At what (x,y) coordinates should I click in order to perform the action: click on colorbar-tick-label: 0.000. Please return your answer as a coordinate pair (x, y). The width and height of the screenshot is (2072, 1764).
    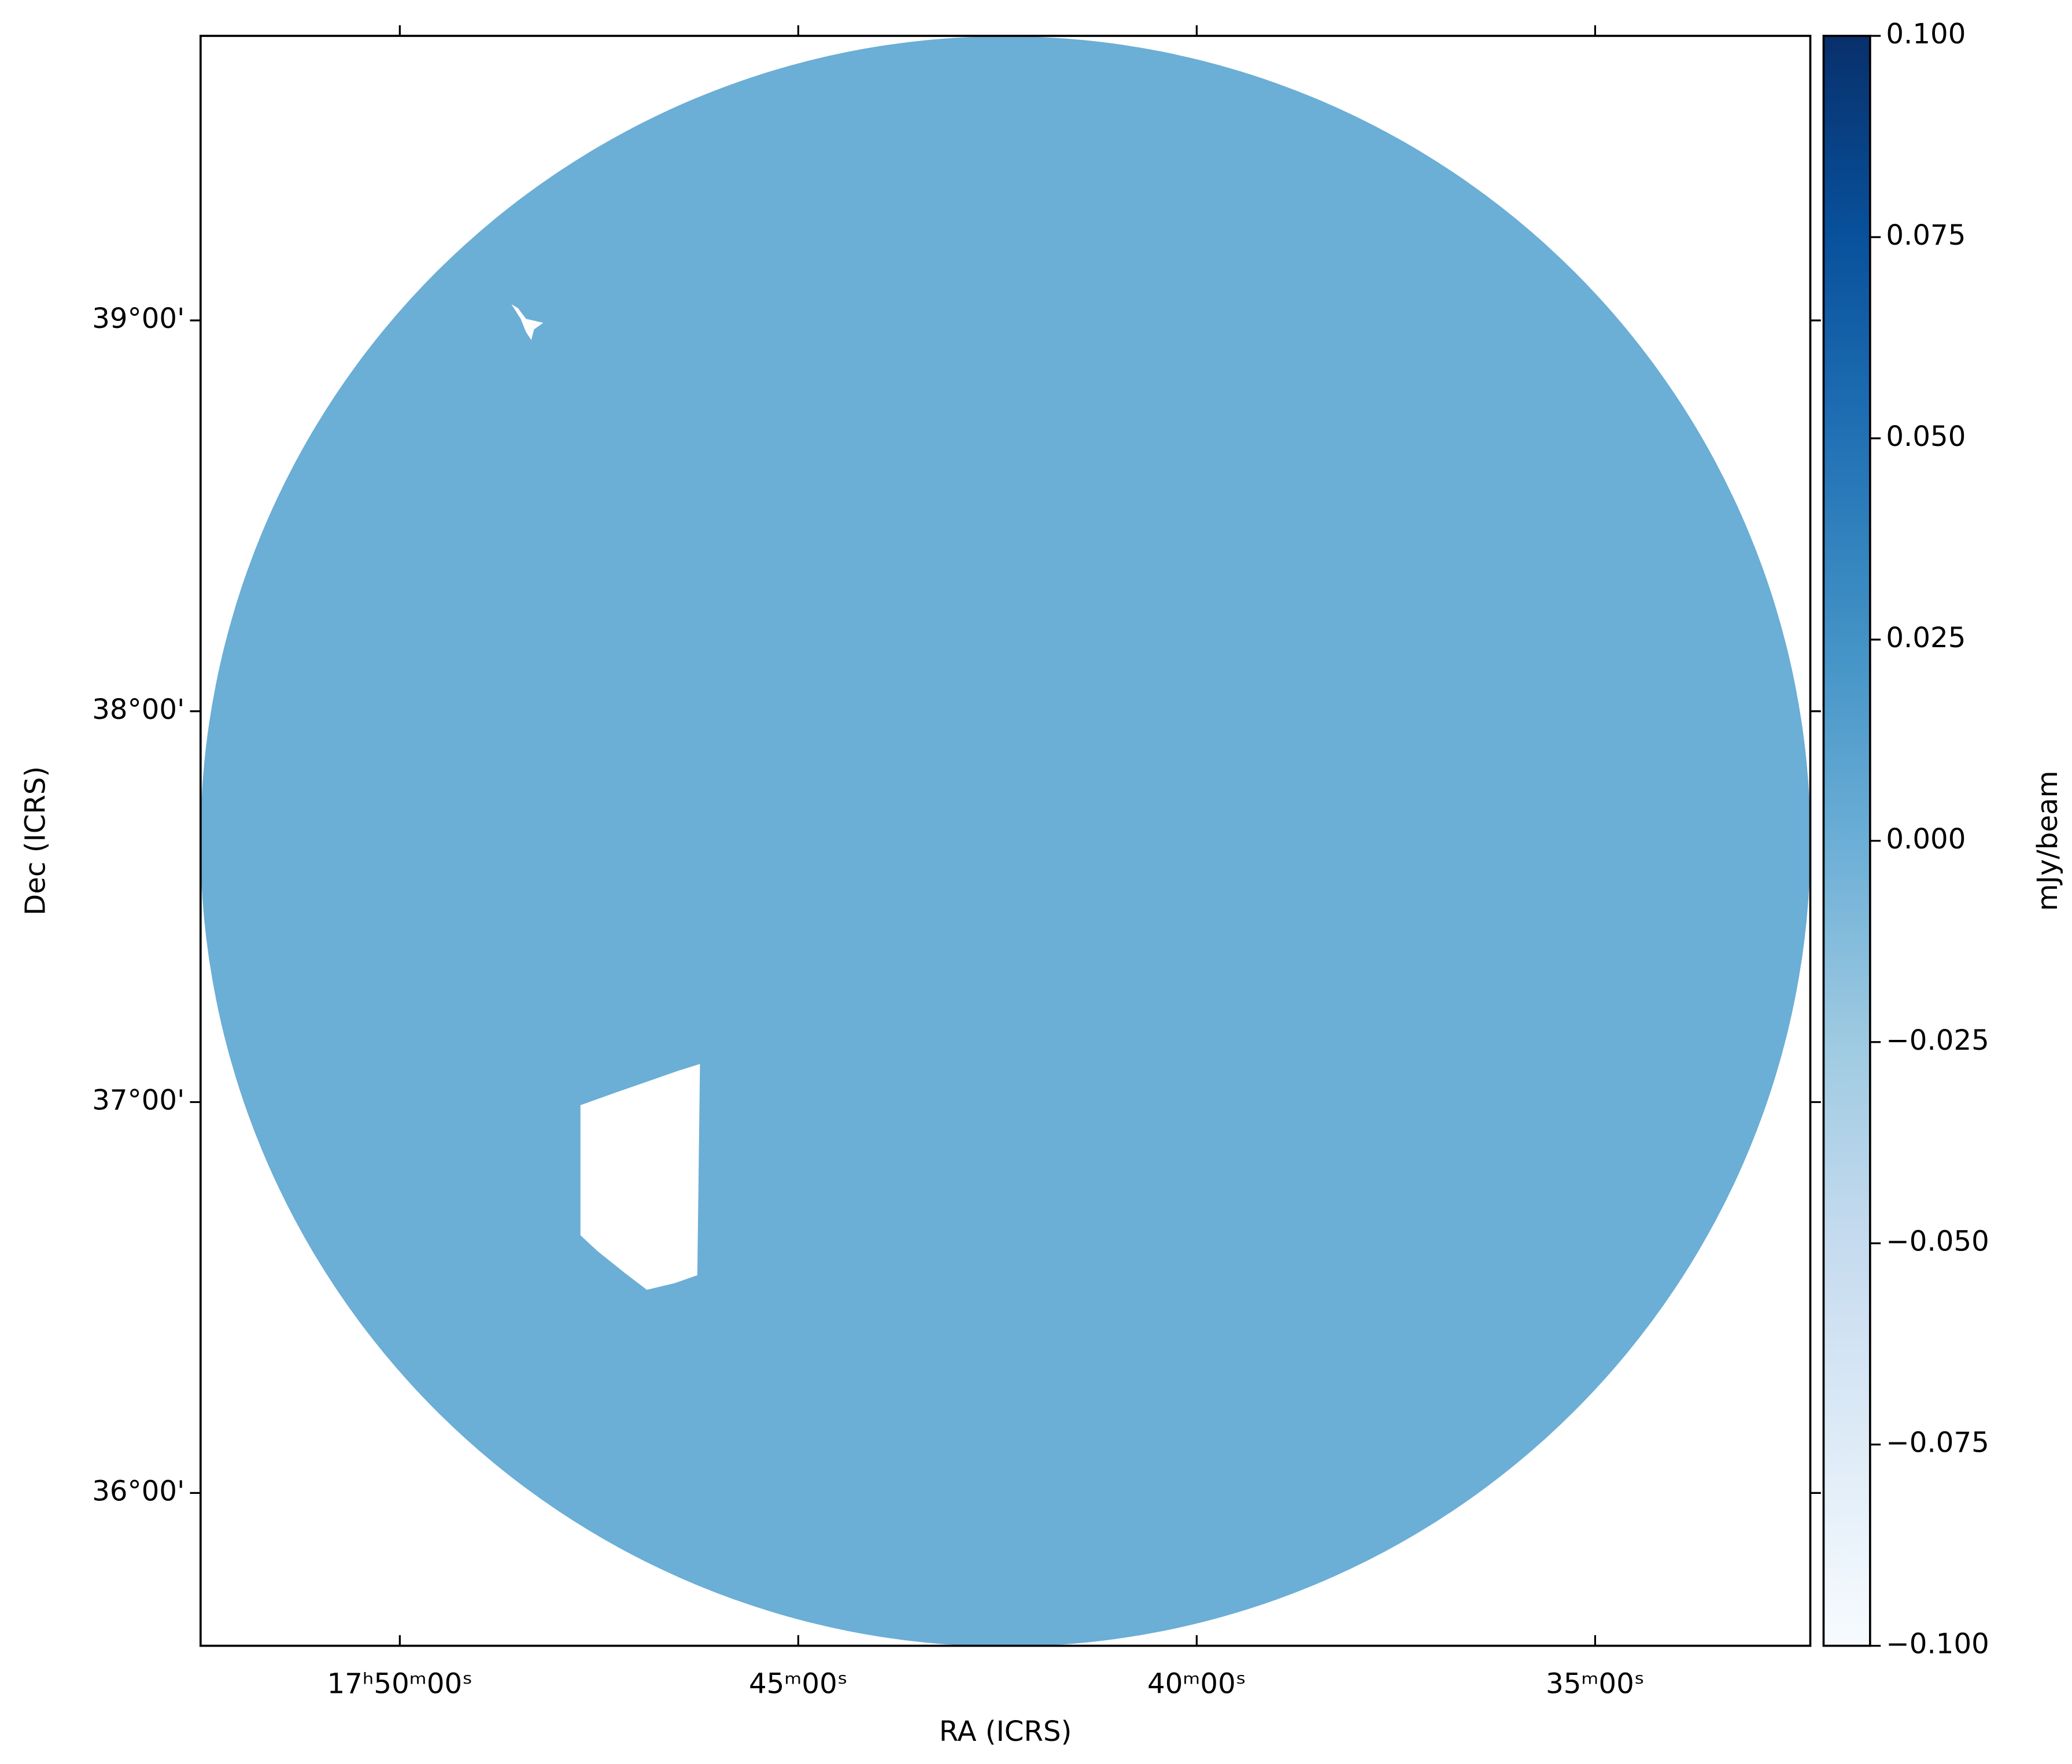
    Looking at the image, I should click on (1926, 839).